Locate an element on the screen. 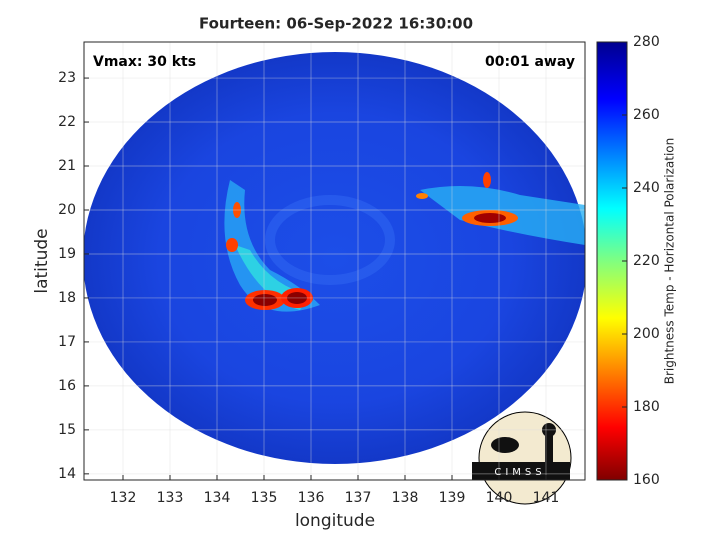  y-tick-label: 19 is located at coordinates (67, 254).